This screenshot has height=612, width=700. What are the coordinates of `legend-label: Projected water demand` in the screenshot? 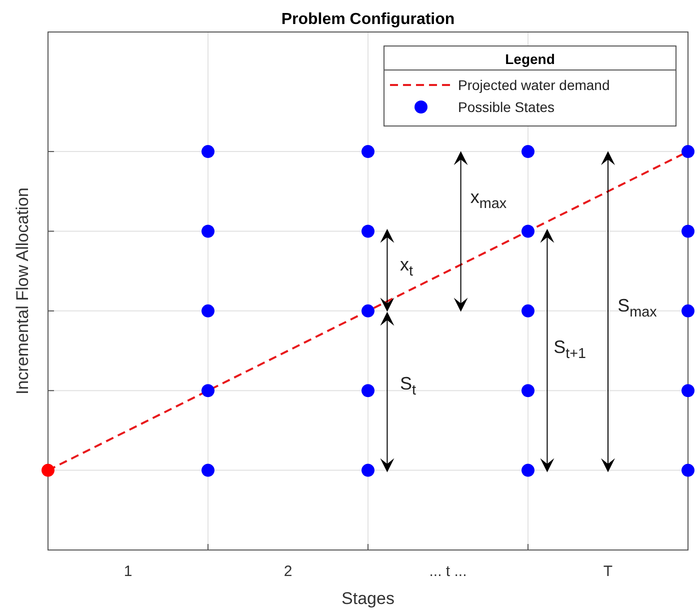 It's located at (534, 85).